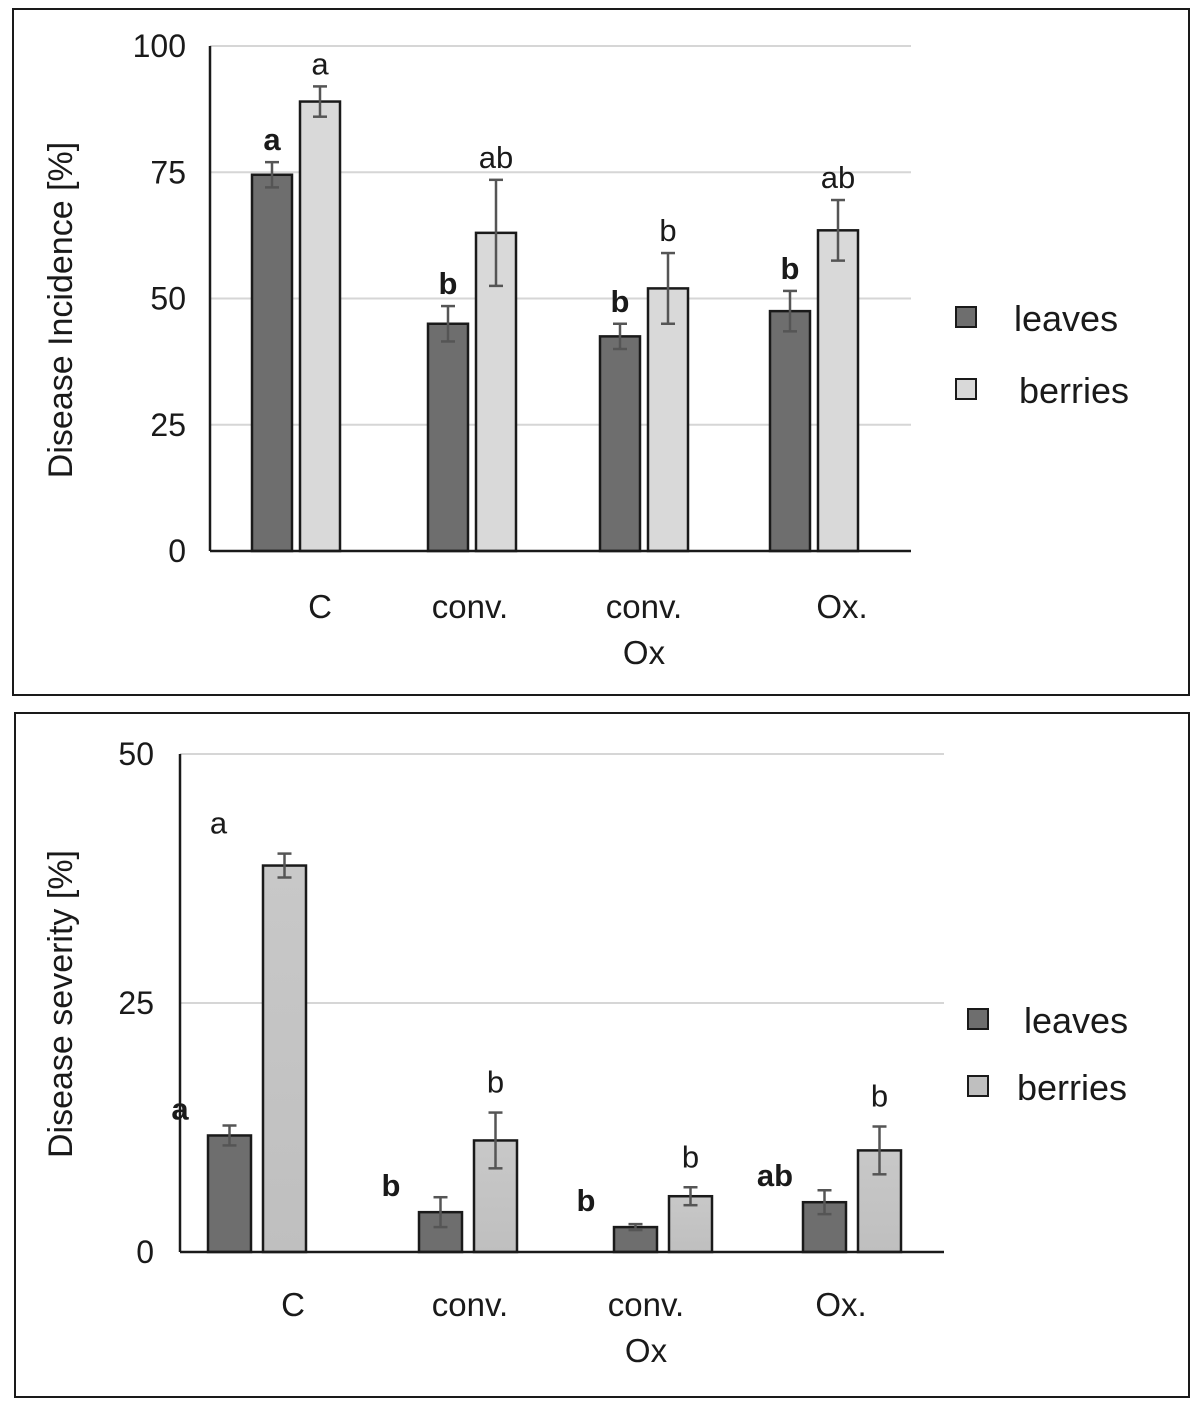 This screenshot has width=1200, height=1415. What do you see at coordinates (272, 139) in the screenshot?
I see `significance-letter-leaves: a` at bounding box center [272, 139].